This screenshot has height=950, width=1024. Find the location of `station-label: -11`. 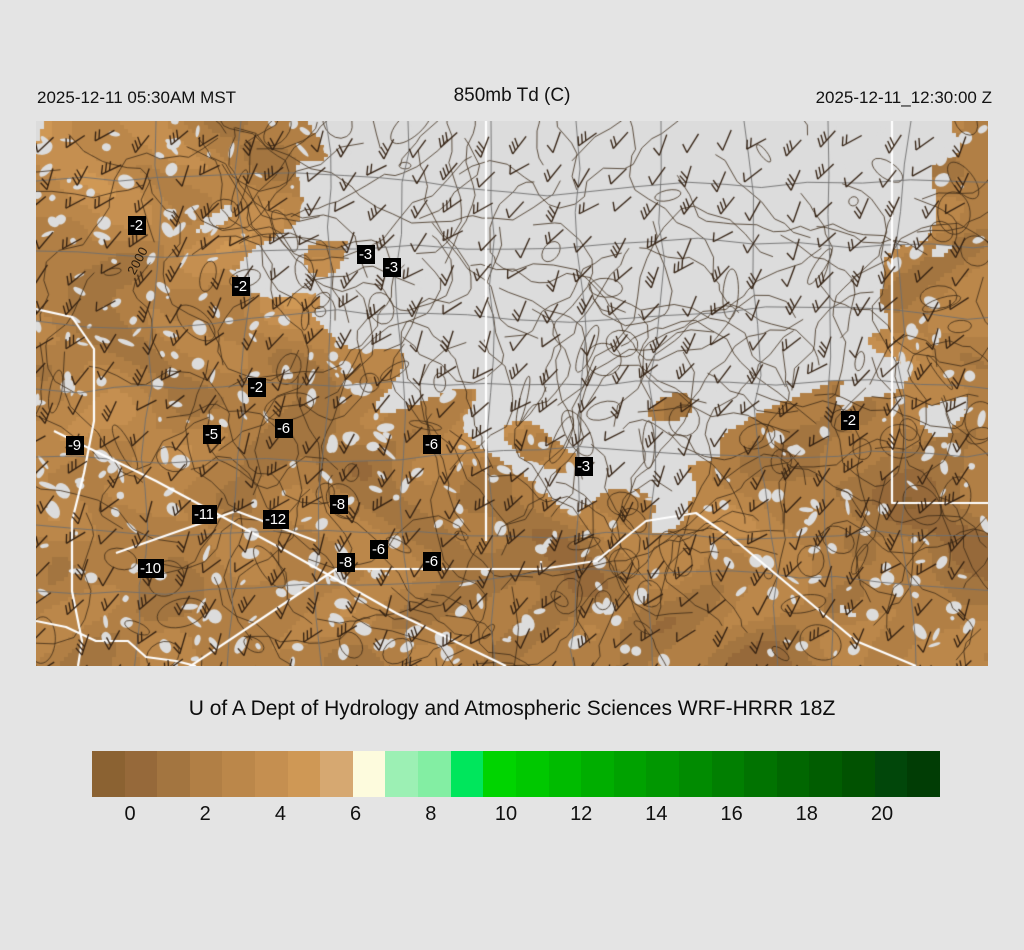

station-label: -11 is located at coordinates (204, 514).